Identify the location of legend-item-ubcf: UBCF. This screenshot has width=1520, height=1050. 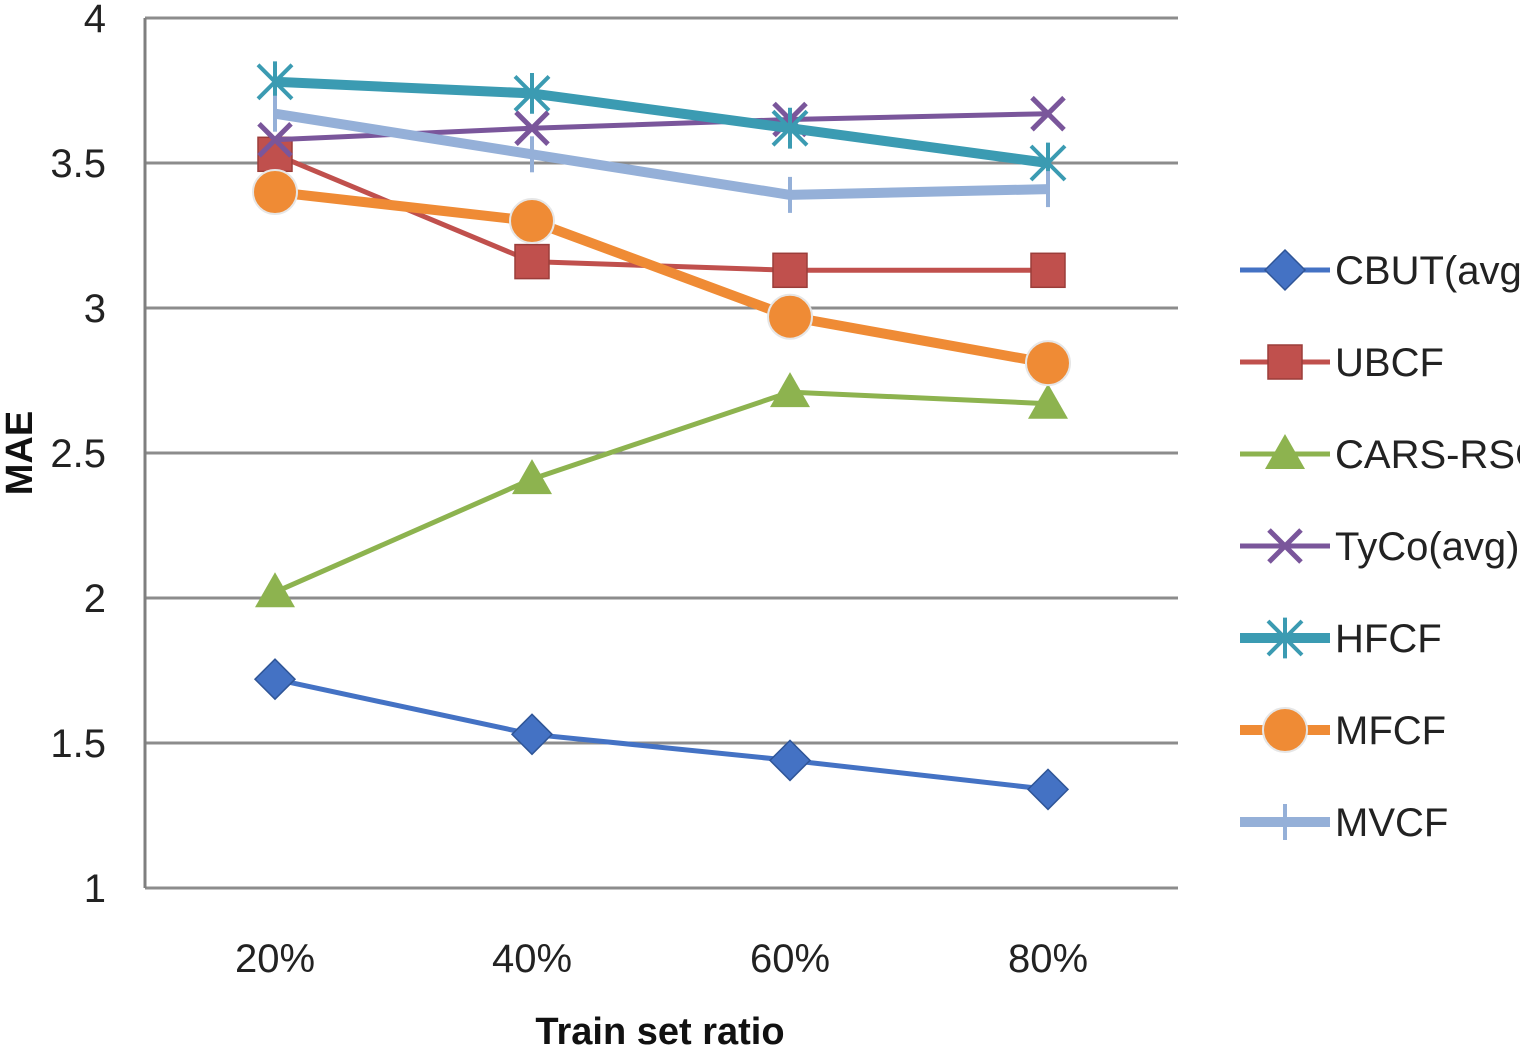
(1342, 363).